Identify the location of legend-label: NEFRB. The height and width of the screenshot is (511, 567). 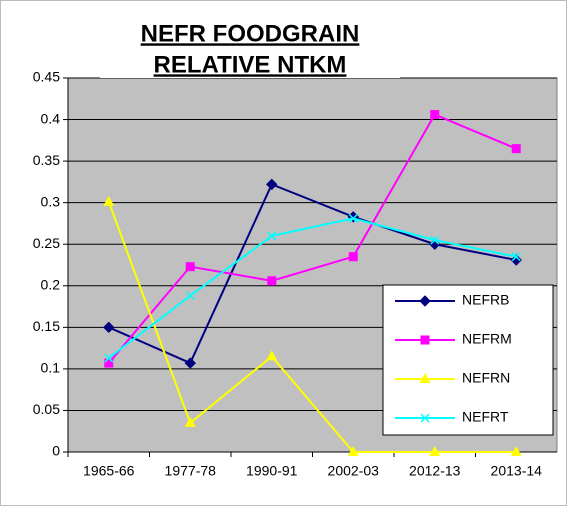
(485, 300).